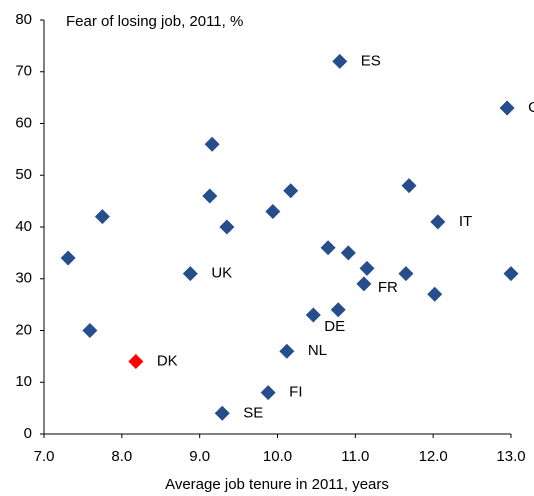  Describe the element at coordinates (433, 456) in the screenshot. I see `x-tick-label: 12.0` at that location.